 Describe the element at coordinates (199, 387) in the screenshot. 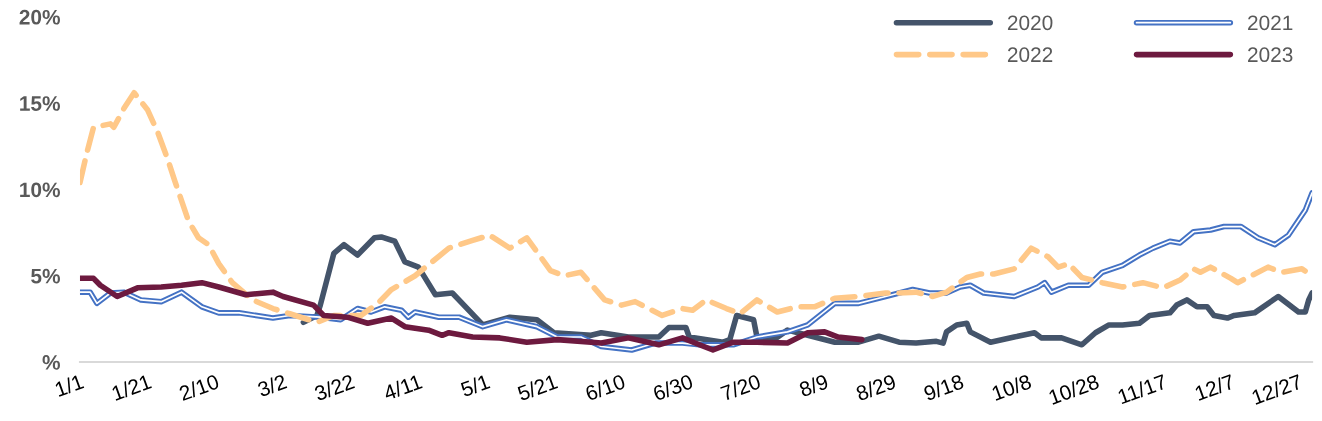

I see `x-tick-label: 2/10` at that location.